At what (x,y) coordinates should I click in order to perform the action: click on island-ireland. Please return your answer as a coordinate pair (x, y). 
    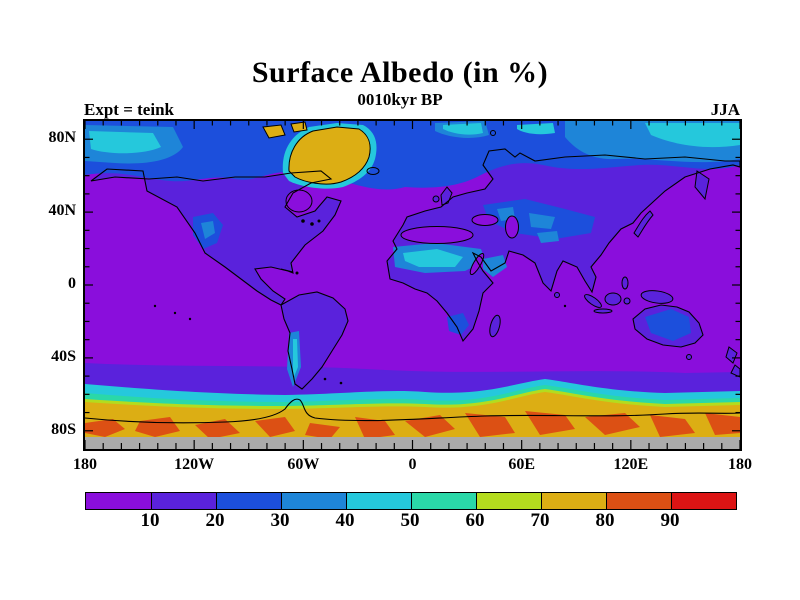
    Looking at the image, I should click on (436, 199).